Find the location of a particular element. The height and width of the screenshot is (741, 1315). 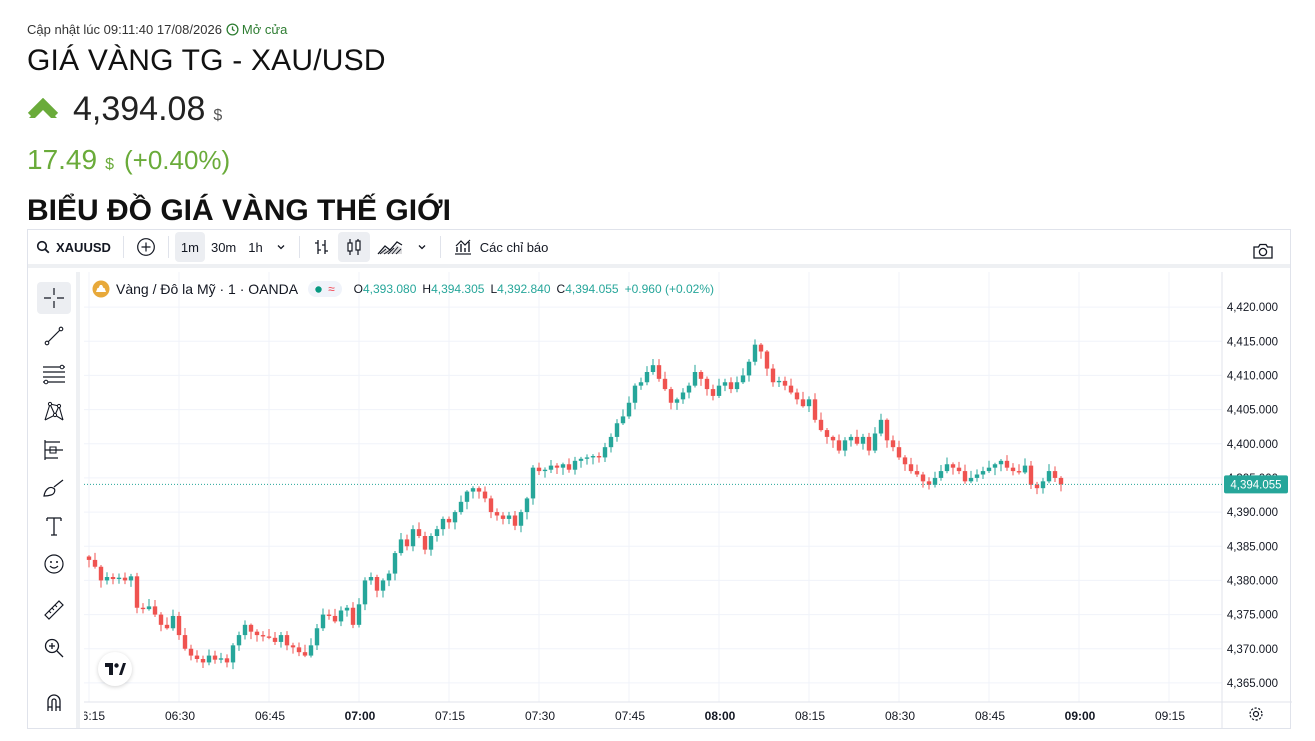

indicators-button: Các chỉ báo is located at coordinates (501, 247).